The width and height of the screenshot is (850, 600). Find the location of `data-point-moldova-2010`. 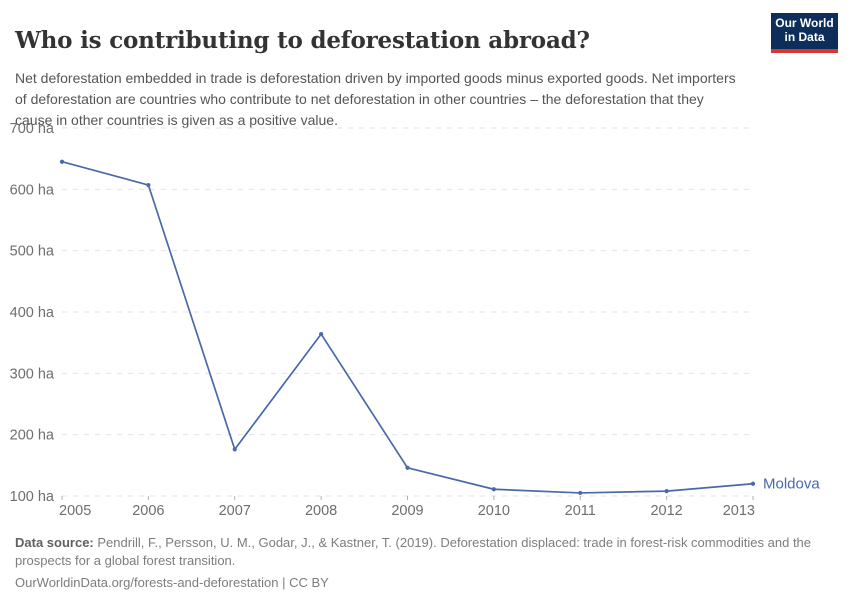

data-point-moldova-2010 is located at coordinates (493, 489).